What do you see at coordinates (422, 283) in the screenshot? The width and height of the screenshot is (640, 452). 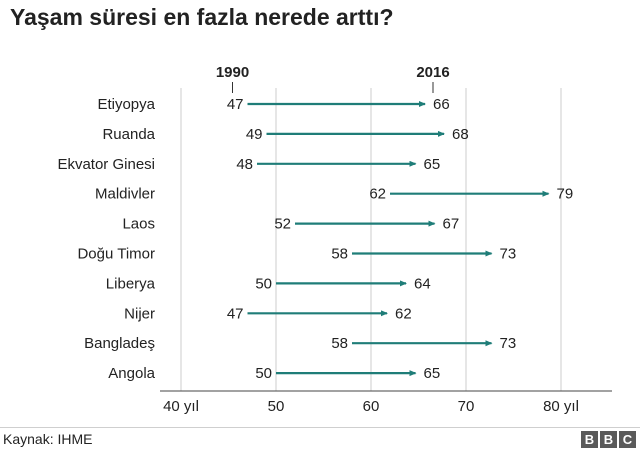 I see `end-value-label: 64` at bounding box center [422, 283].